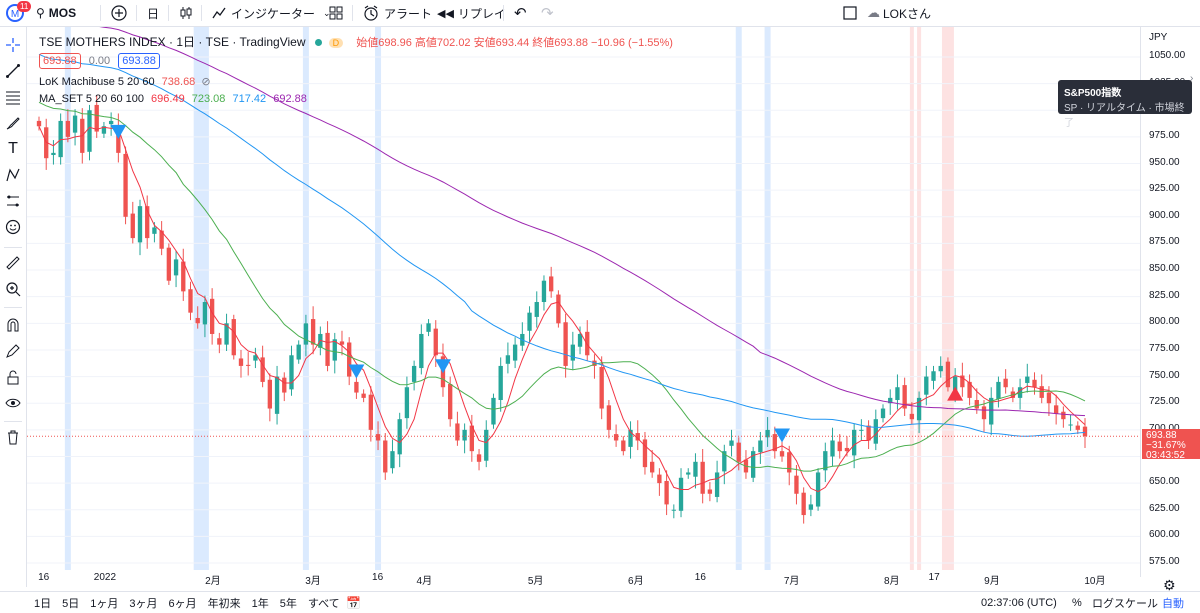  Describe the element at coordinates (397, 13) in the screenshot. I see `alert-button: アラート` at that location.